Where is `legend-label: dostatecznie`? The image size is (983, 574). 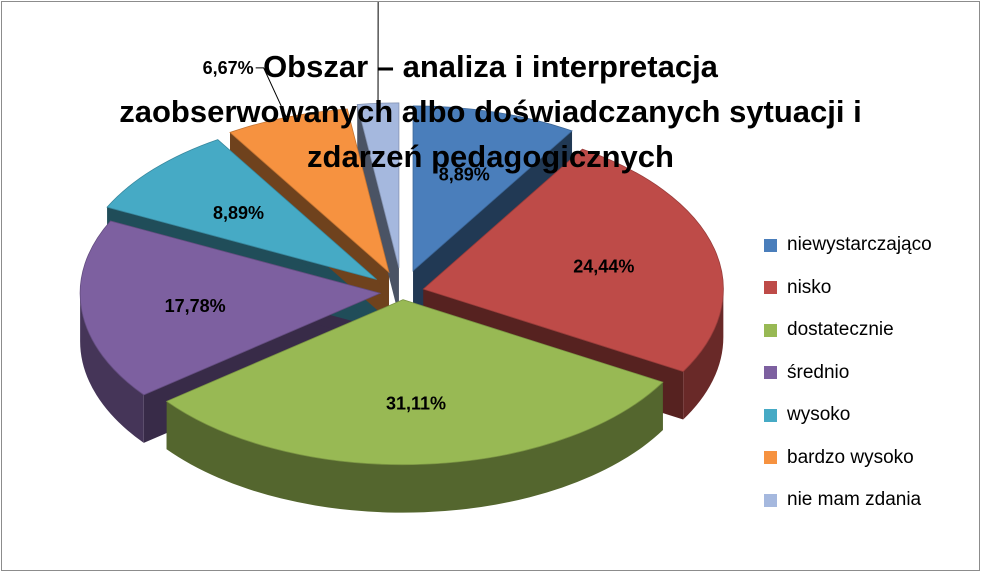 legend-label: dostatecznie is located at coordinates (840, 330).